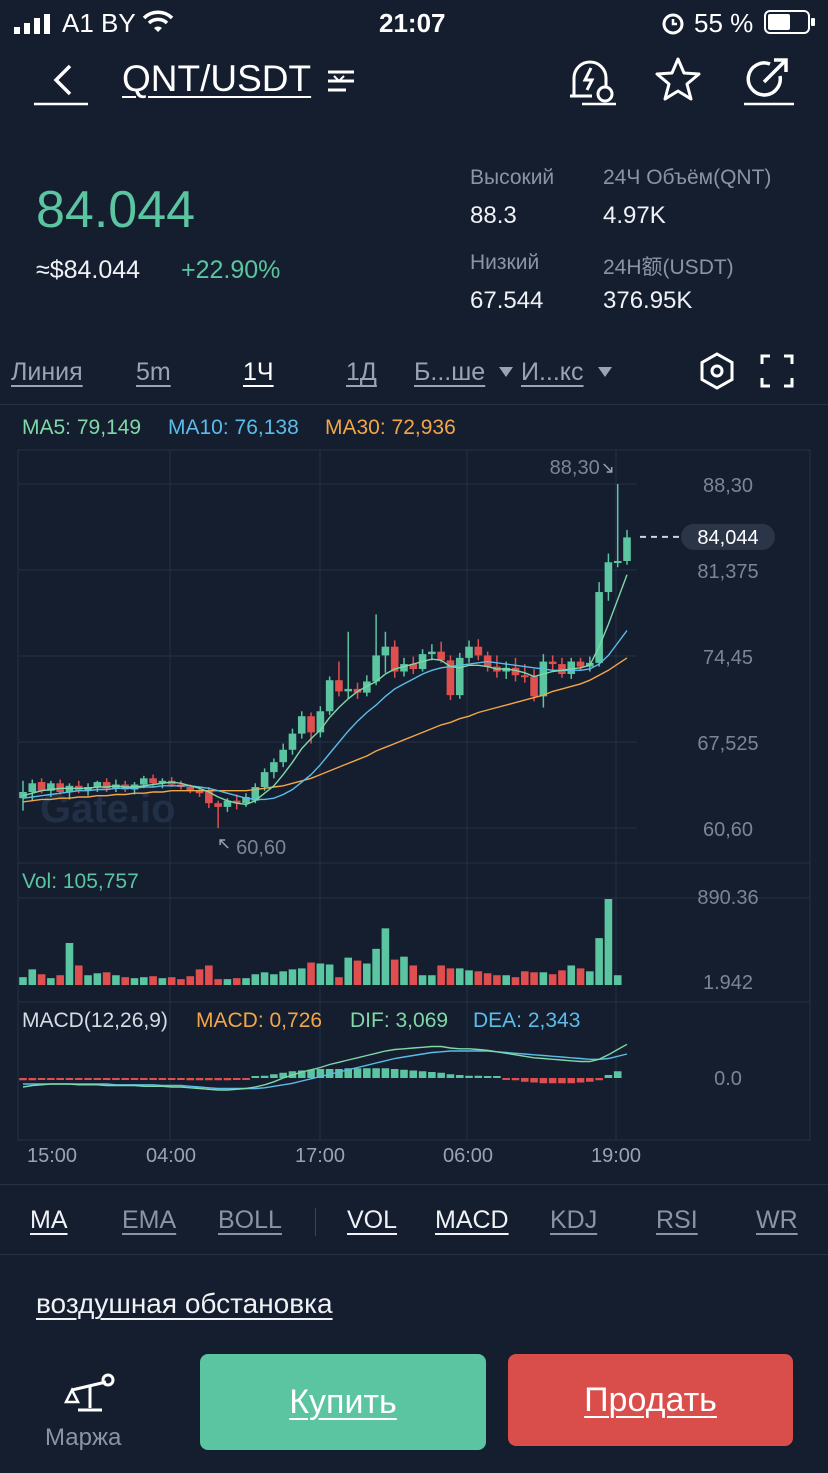  Describe the element at coordinates (343, 1402) in the screenshot. I see `buy-button: Купить` at that location.